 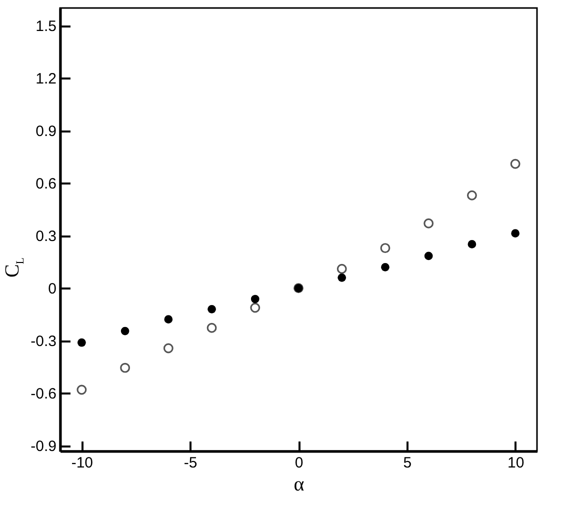 I want to click on y-tick-label: 0.9, so click(x=46, y=131).